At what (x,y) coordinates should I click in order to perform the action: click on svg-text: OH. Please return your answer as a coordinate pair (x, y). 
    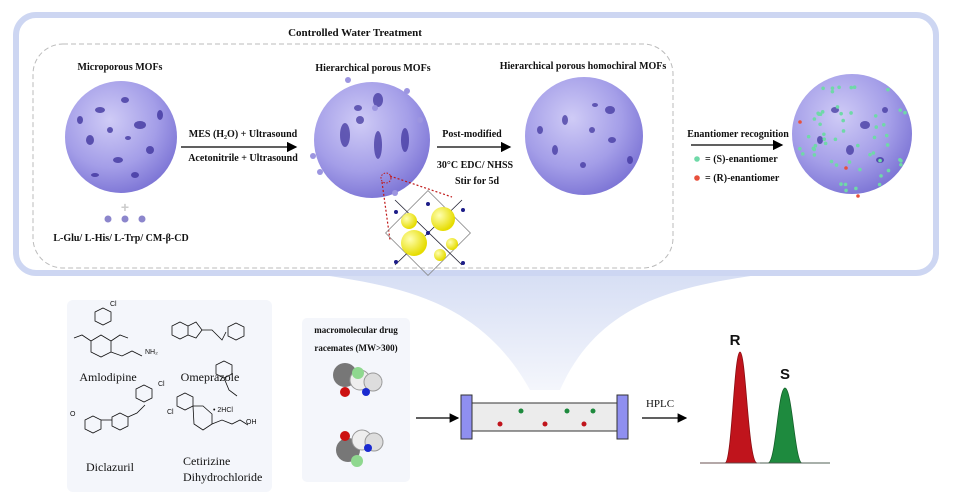
    Looking at the image, I should click on (251, 422).